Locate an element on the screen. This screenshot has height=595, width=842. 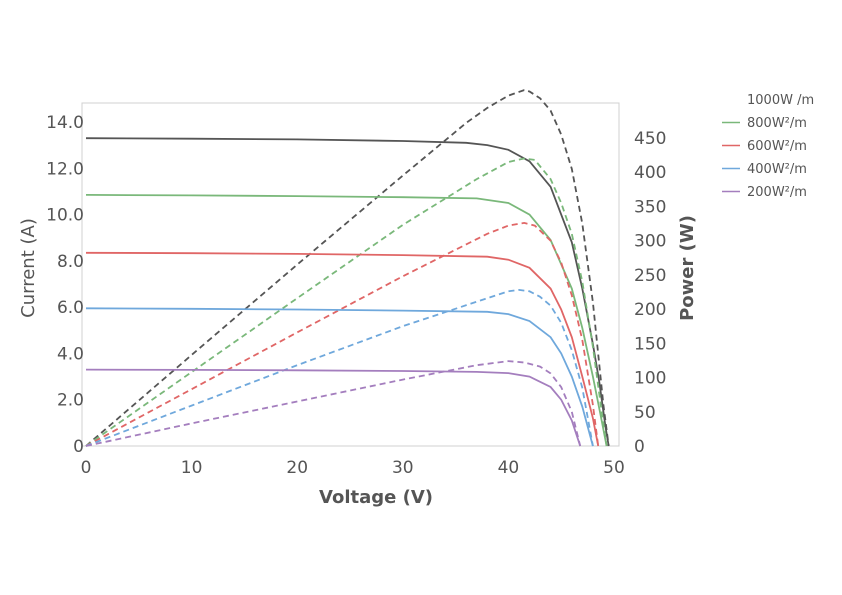
y-tick-label: 8.0 is located at coordinates (70, 262).